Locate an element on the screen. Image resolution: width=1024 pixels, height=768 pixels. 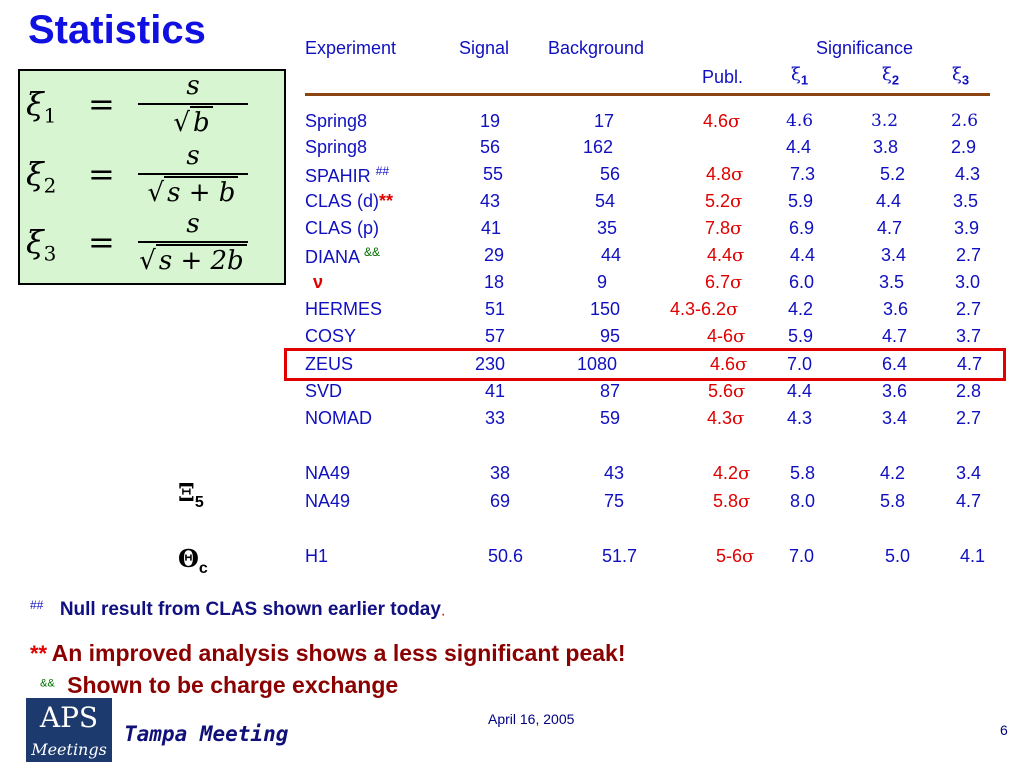
cell-background: 75 is located at coordinates (614, 501).